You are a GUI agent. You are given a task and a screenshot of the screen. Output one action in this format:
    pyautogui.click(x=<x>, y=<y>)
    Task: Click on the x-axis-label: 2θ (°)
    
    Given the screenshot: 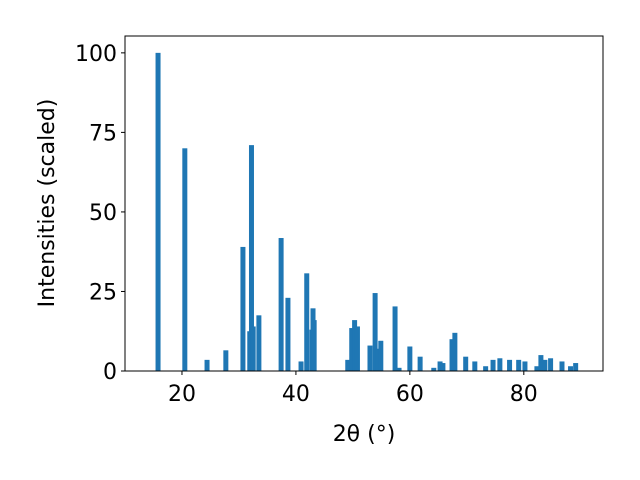 What is the action you would take?
    pyautogui.click(x=364, y=434)
    